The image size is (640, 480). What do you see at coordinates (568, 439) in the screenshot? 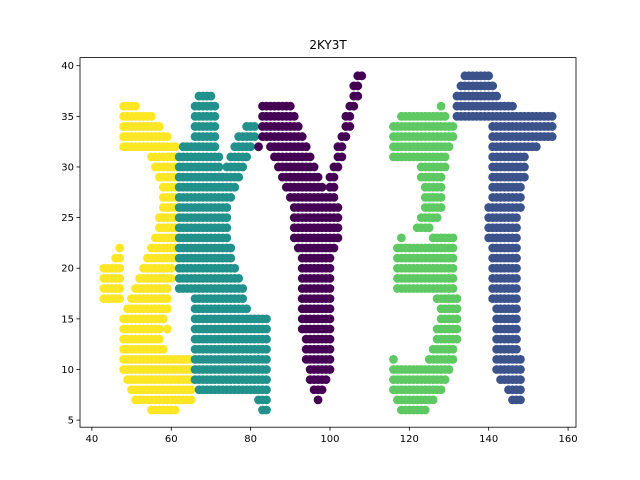
I see `x-tick-label: 160` at bounding box center [568, 439].